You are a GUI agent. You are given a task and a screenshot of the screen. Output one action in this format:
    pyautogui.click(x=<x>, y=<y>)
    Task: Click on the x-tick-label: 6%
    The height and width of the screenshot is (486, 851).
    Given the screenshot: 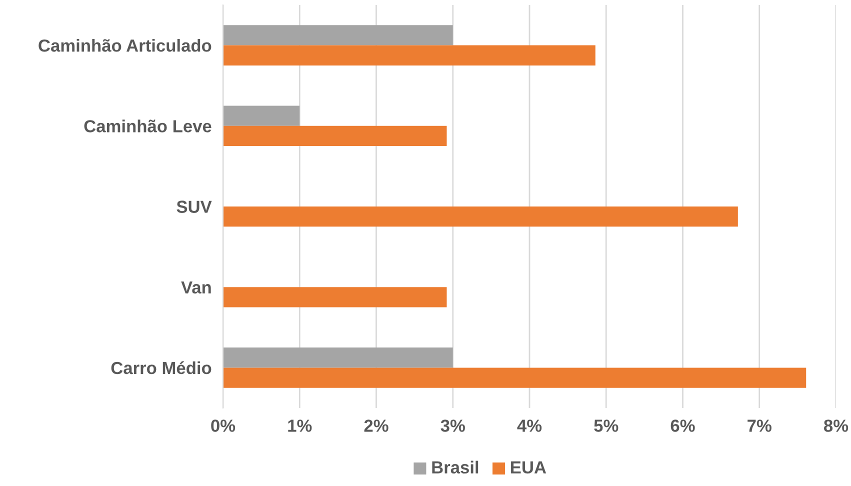 What is the action you would take?
    pyautogui.click(x=682, y=426)
    